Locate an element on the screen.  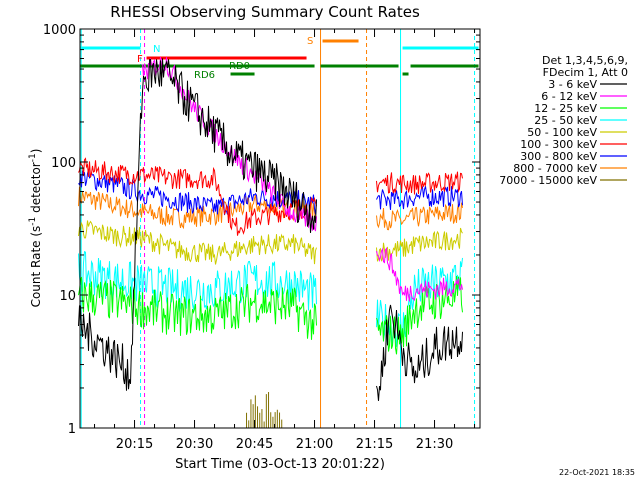
chart-title: RHESSI Observing Summary Count Rates is located at coordinates (265, 12).